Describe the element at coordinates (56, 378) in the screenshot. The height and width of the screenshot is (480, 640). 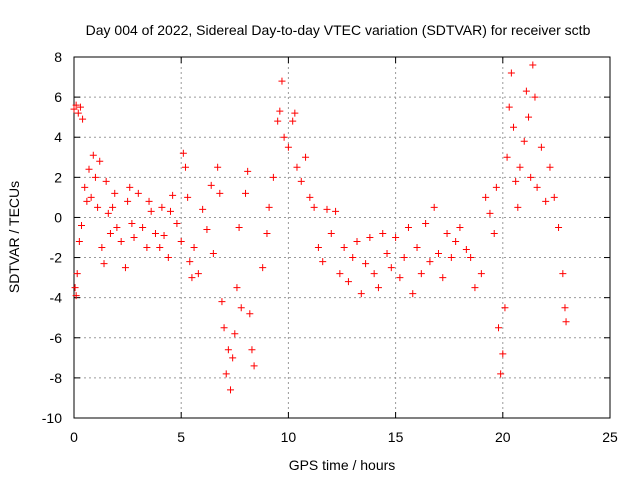
I see `y-tick-label: -8` at that location.